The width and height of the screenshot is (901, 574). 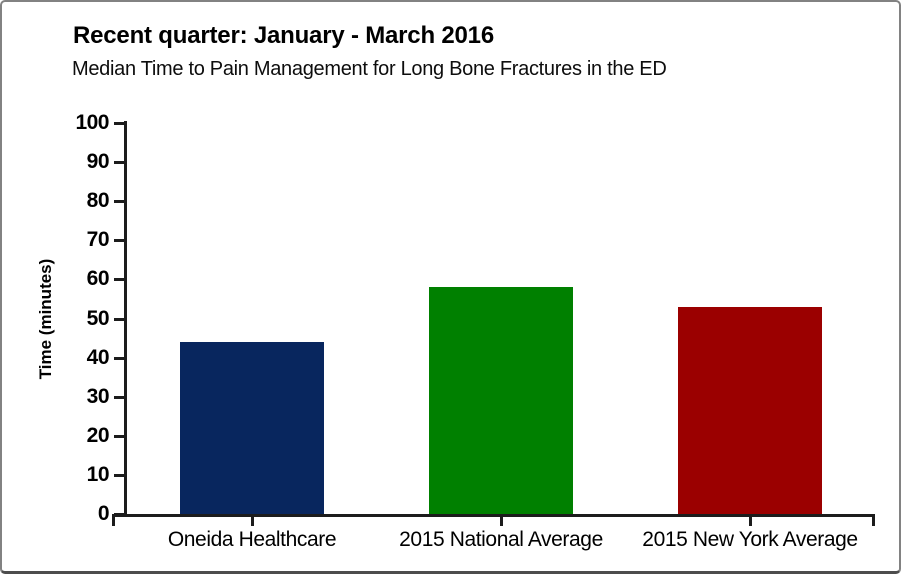 I want to click on y-tick-label-0: 0, so click(x=103, y=513).